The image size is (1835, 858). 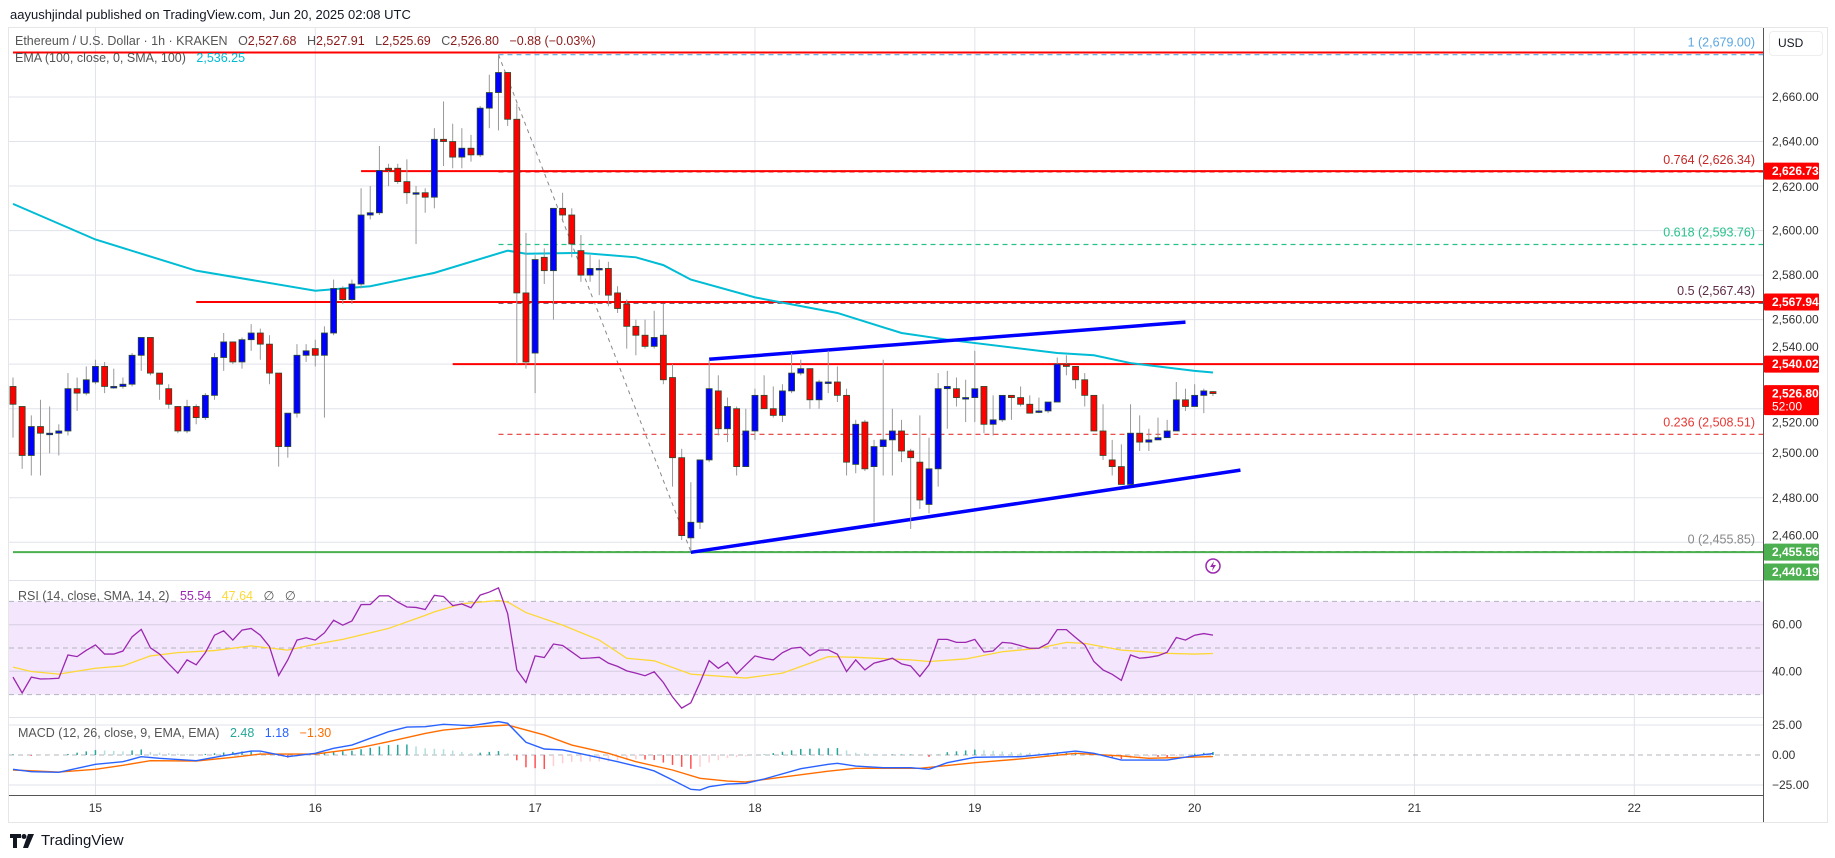 What do you see at coordinates (1796, 43) in the screenshot?
I see `currency-button: USD` at bounding box center [1796, 43].